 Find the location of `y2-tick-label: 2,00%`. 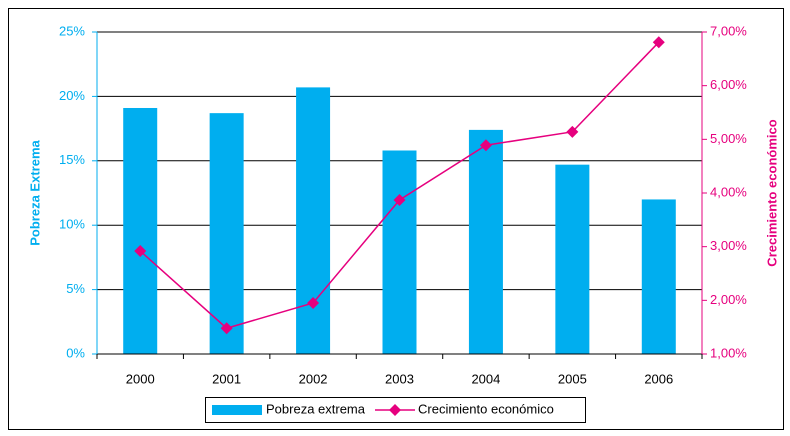

y2-tick-label: 2,00% is located at coordinates (728, 299).